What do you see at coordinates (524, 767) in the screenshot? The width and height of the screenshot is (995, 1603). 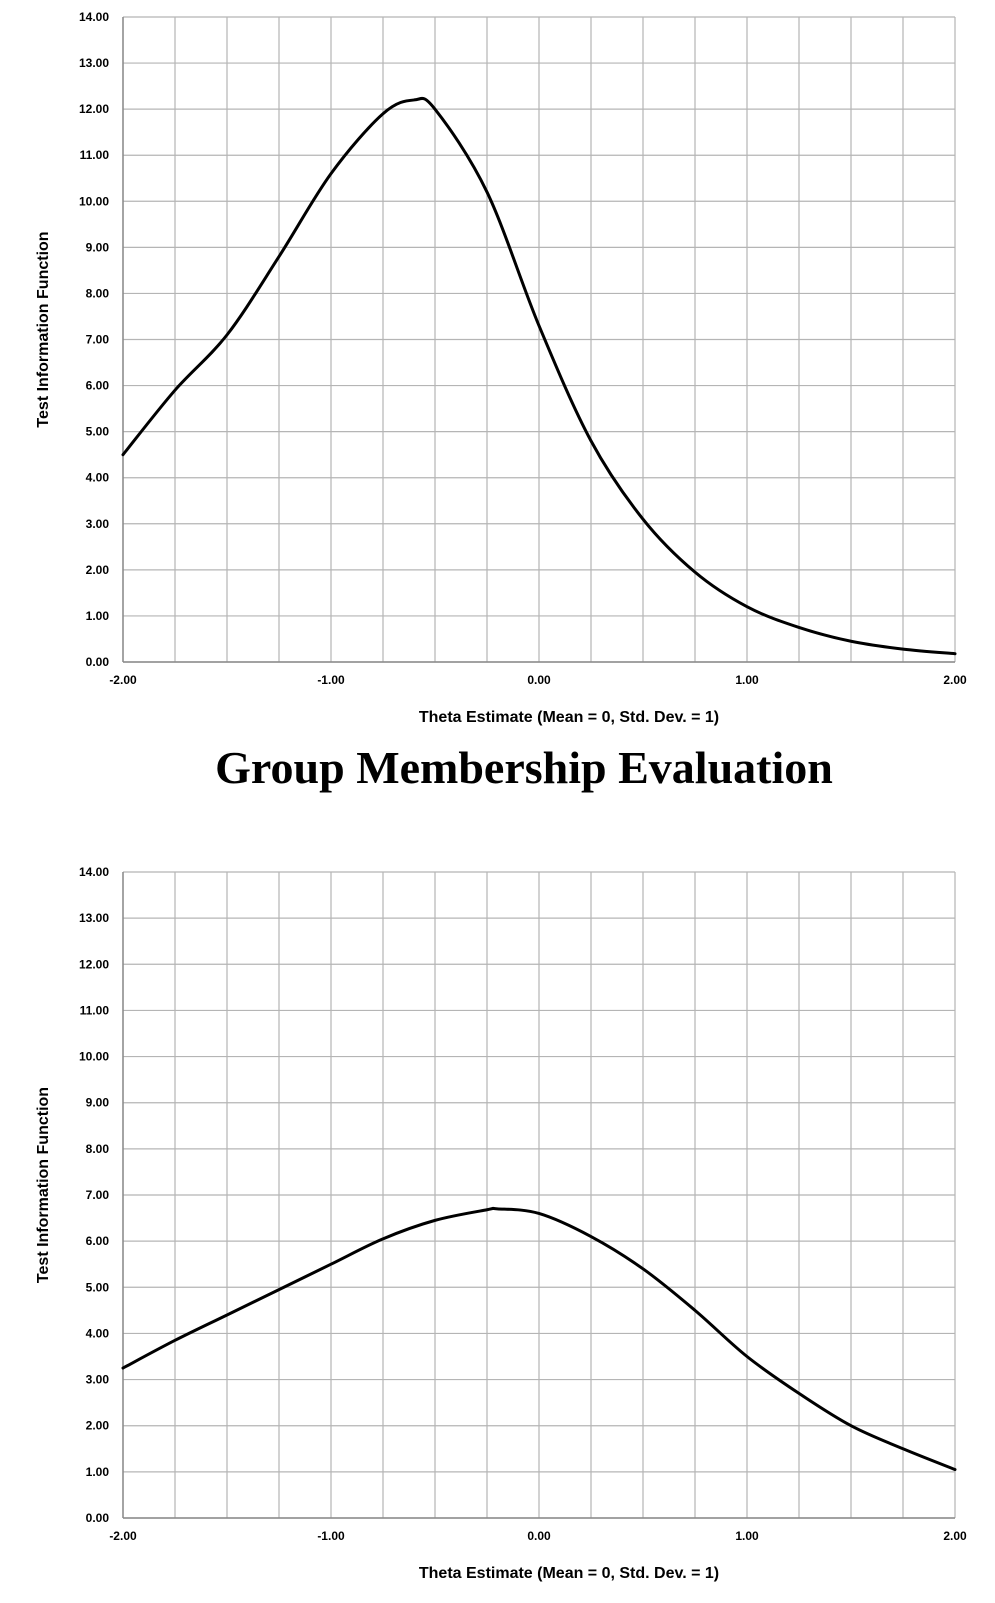 I see `group-membership-heading: Group Membership Evaluation` at bounding box center [524, 767].